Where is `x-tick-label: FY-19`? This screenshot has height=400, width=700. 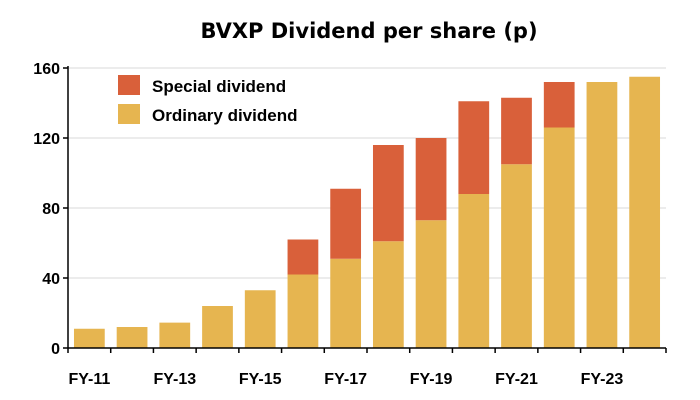
x-tick-label: FY-19 is located at coordinates (431, 379).